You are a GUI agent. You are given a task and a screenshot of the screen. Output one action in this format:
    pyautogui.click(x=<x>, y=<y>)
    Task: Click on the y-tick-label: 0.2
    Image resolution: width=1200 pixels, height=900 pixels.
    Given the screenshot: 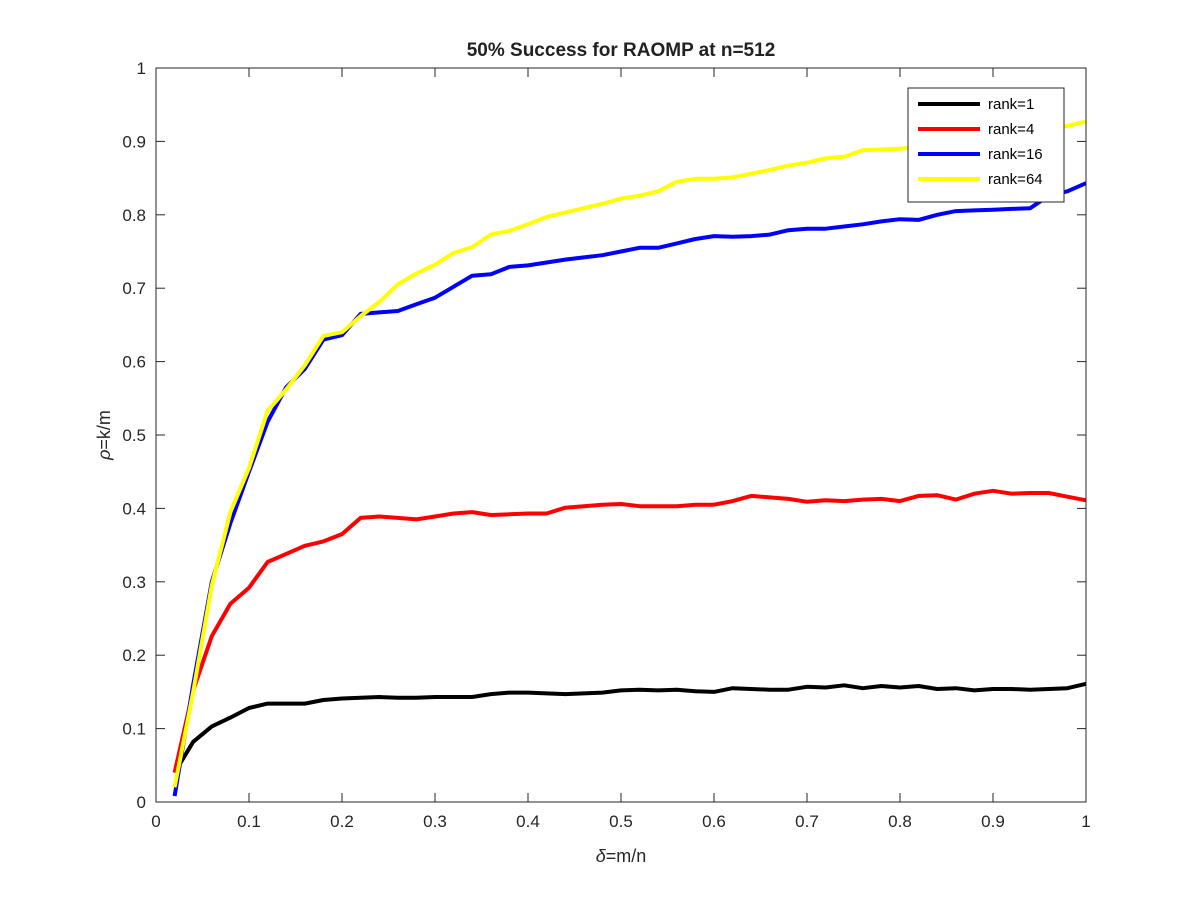 What is the action you would take?
    pyautogui.click(x=134, y=655)
    